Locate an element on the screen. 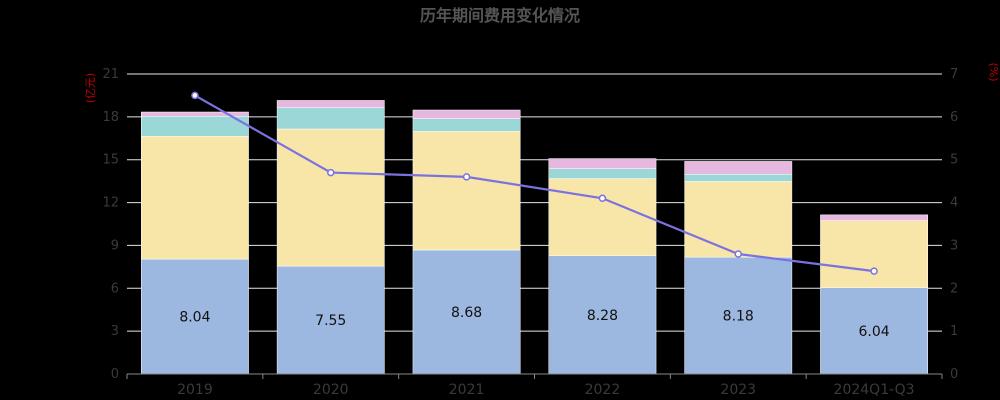  left-tick-label: 9 is located at coordinates (115, 245).